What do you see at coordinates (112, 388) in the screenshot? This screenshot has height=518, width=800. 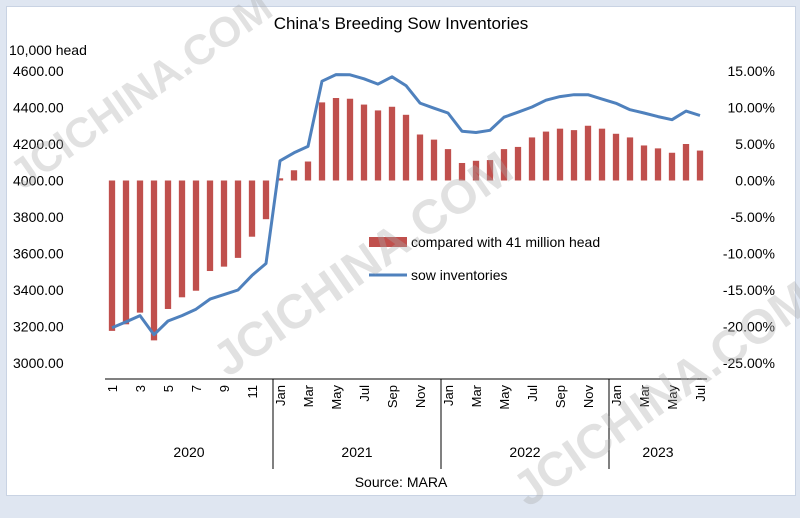 I see `x-tick-label: 1` at bounding box center [112, 388].